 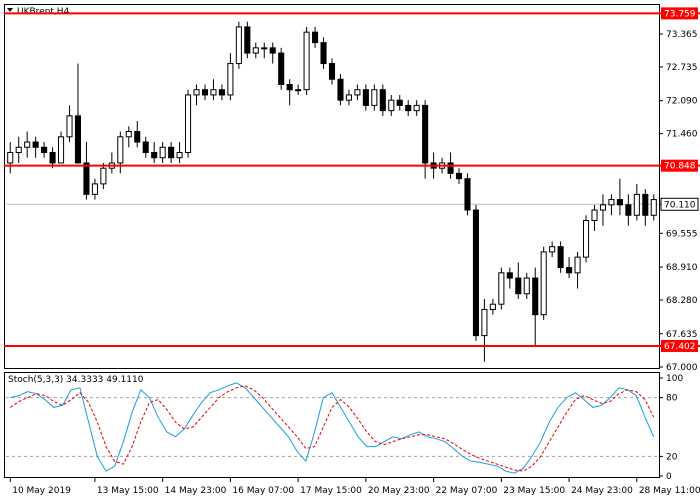 What do you see at coordinates (399, 491) in the screenshot?
I see `time-tick-label: 20 May 23:00` at bounding box center [399, 491].